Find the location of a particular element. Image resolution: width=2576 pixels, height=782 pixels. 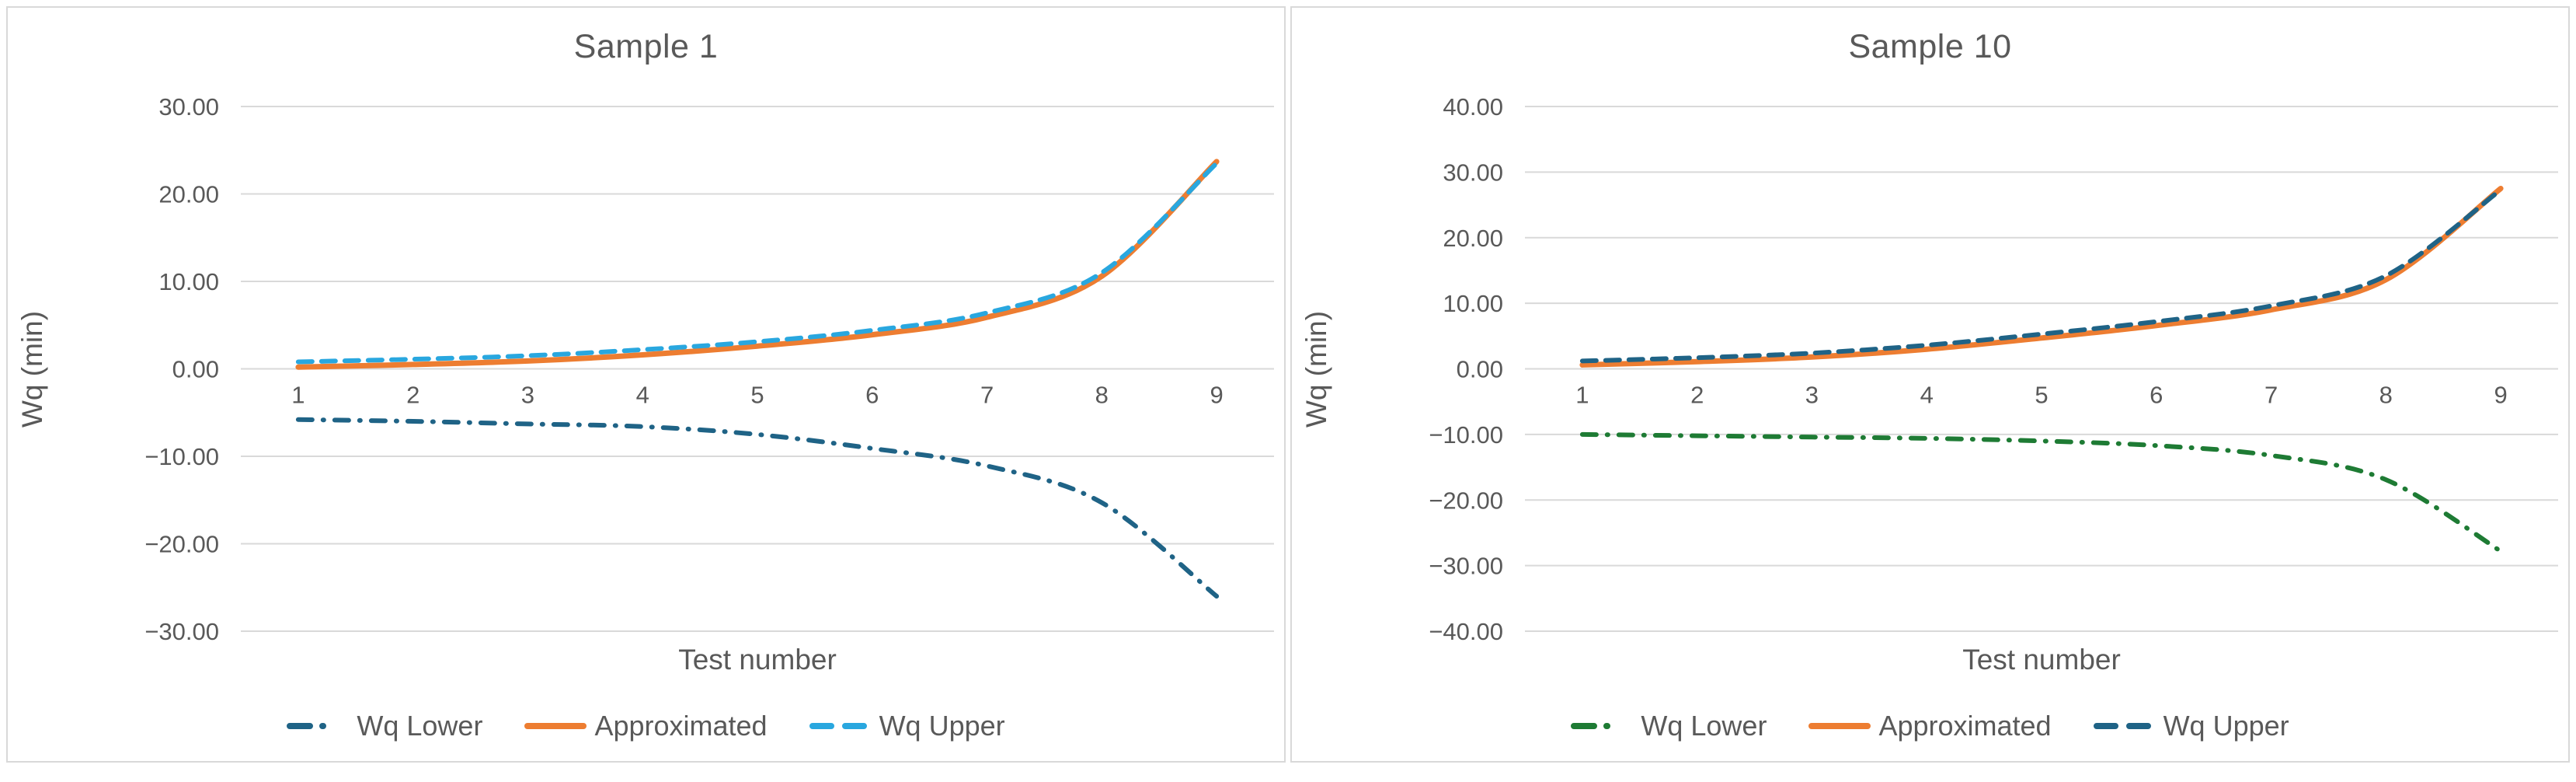

y-tick-label: −40.00 is located at coordinates (1466, 631).